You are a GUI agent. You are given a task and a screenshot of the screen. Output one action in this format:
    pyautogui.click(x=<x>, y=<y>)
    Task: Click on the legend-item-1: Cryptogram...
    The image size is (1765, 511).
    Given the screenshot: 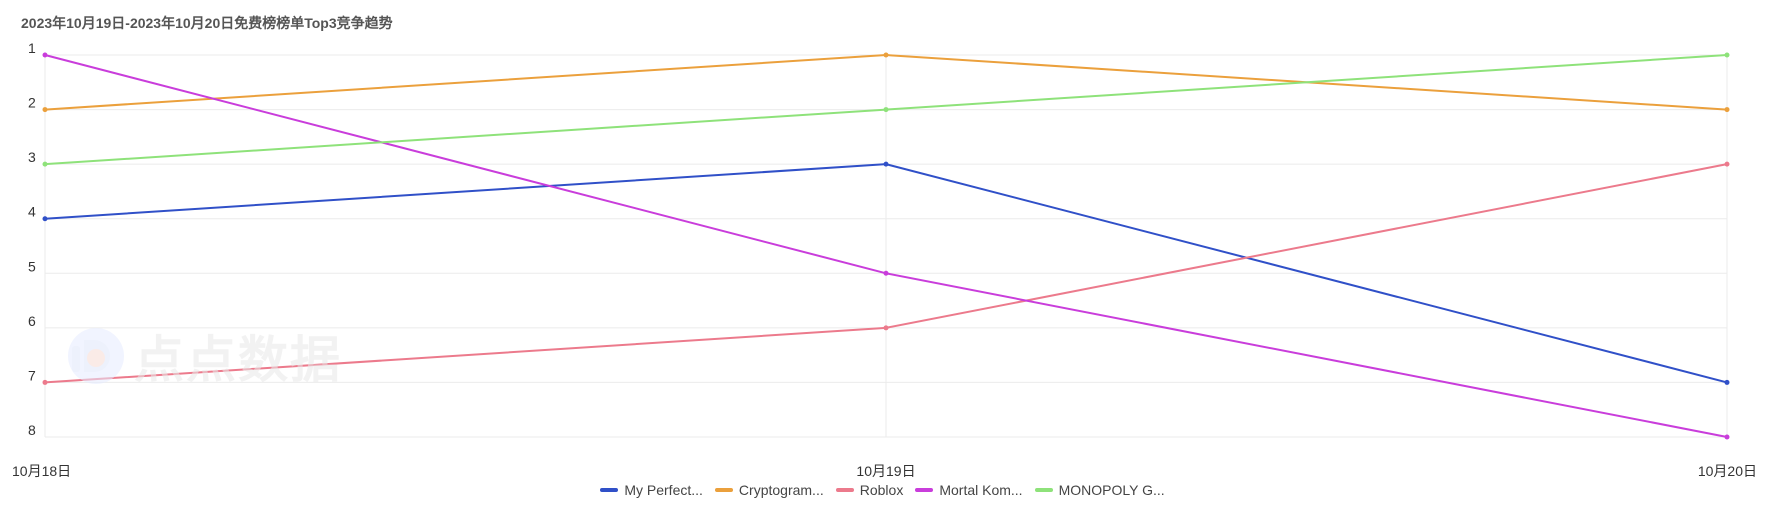 What is the action you would take?
    pyautogui.click(x=769, y=490)
    